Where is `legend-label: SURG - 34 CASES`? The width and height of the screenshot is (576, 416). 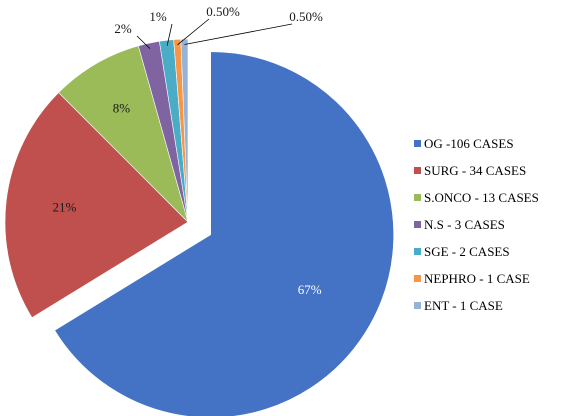
legend-label: SURG - 34 CASES is located at coordinates (475, 170).